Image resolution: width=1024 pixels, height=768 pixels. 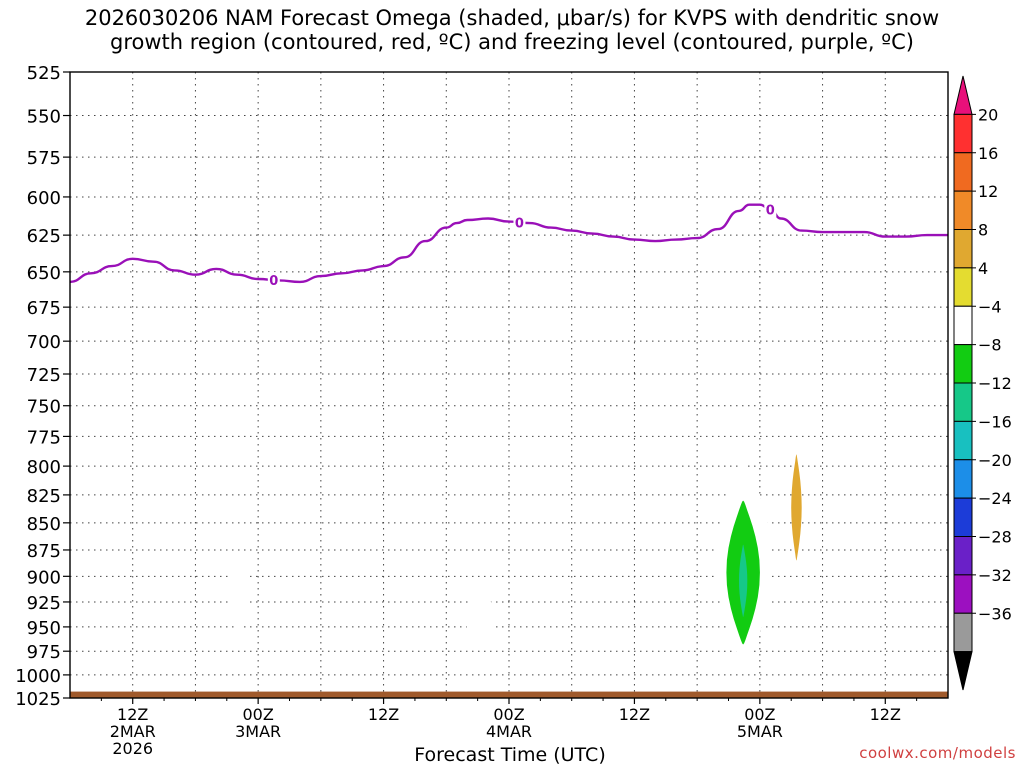 I want to click on freezing-level-contour: 0 0 0, so click(x=509, y=245).